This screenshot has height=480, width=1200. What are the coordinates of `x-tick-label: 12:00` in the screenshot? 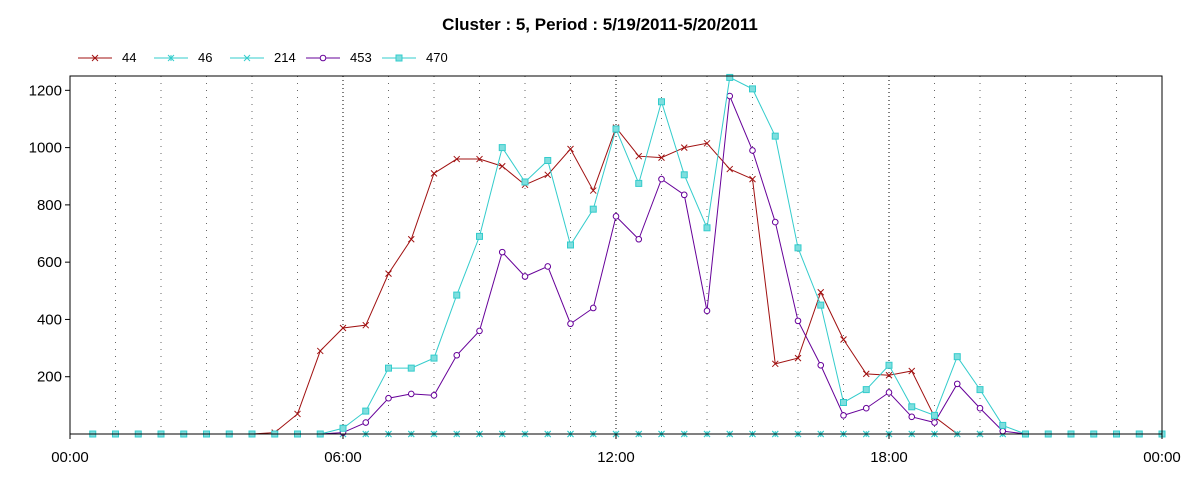 It's located at (616, 457).